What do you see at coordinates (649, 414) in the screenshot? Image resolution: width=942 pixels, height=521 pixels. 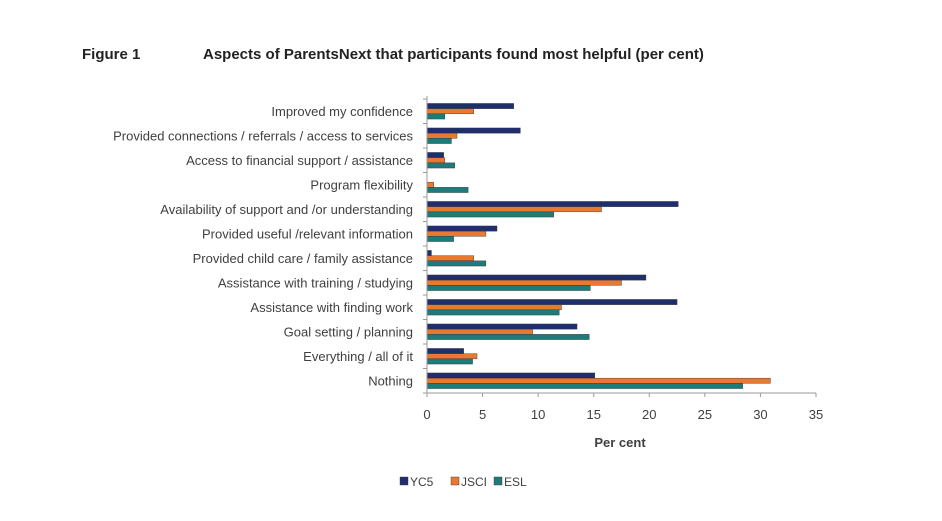 I see `x-tick-label: 20` at bounding box center [649, 414].